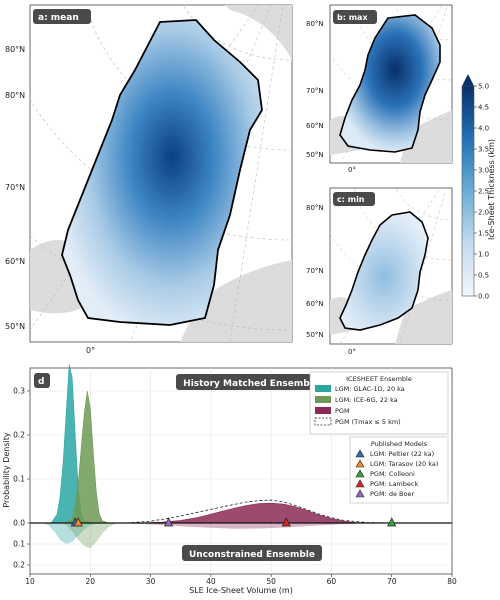 The image size is (500, 600). What do you see at coordinates (41, 382) in the screenshot?
I see `chart-panel-label: d` at bounding box center [41, 382].